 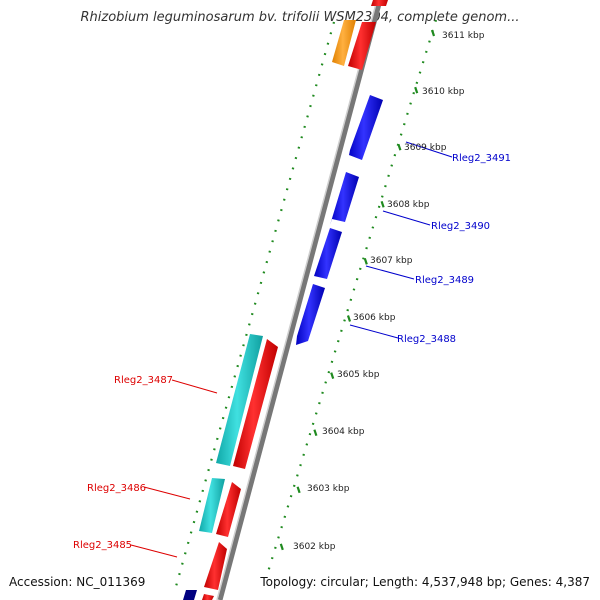 What do you see at coordinates (426, 339) in the screenshot?
I see `gene-label-rleg2-3488: Rleg2_3488` at bounding box center [426, 339].